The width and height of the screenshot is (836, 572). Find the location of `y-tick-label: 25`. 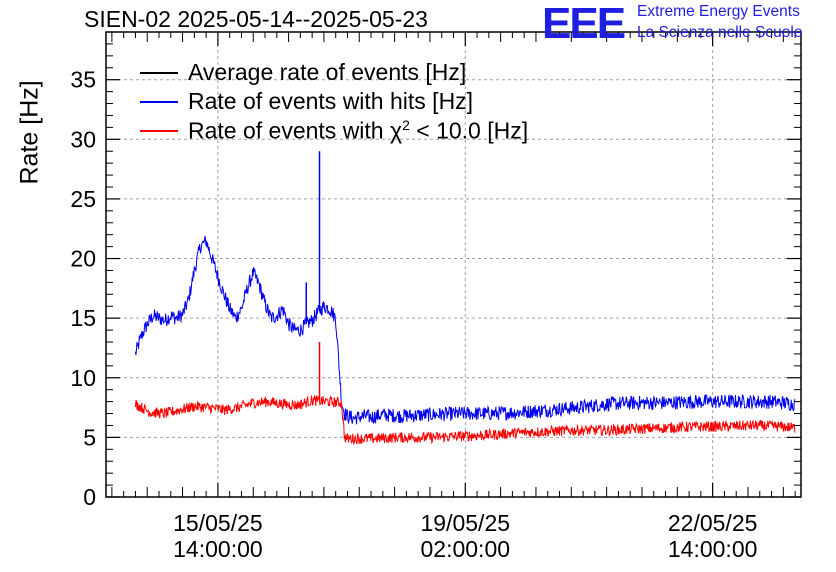

y-tick-label: 25 is located at coordinates (83, 199).